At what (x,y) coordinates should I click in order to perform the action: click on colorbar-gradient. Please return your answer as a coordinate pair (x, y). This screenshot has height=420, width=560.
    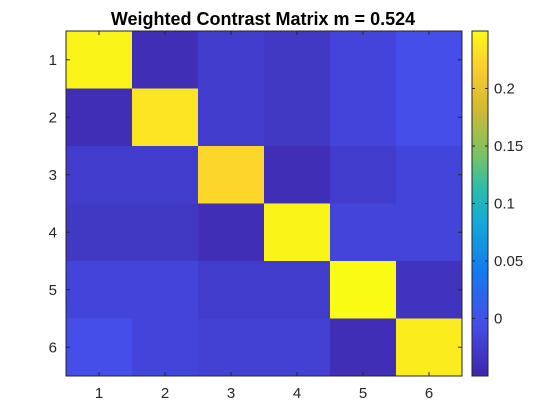
    Looking at the image, I should click on (480, 203).